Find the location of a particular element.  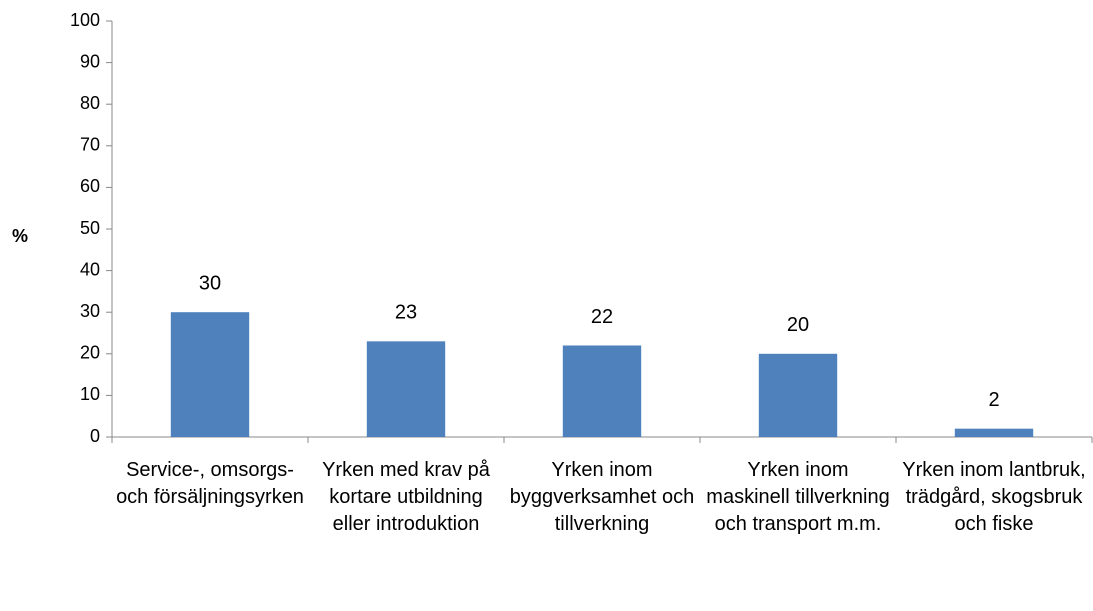

value-label: 20 is located at coordinates (798, 325).